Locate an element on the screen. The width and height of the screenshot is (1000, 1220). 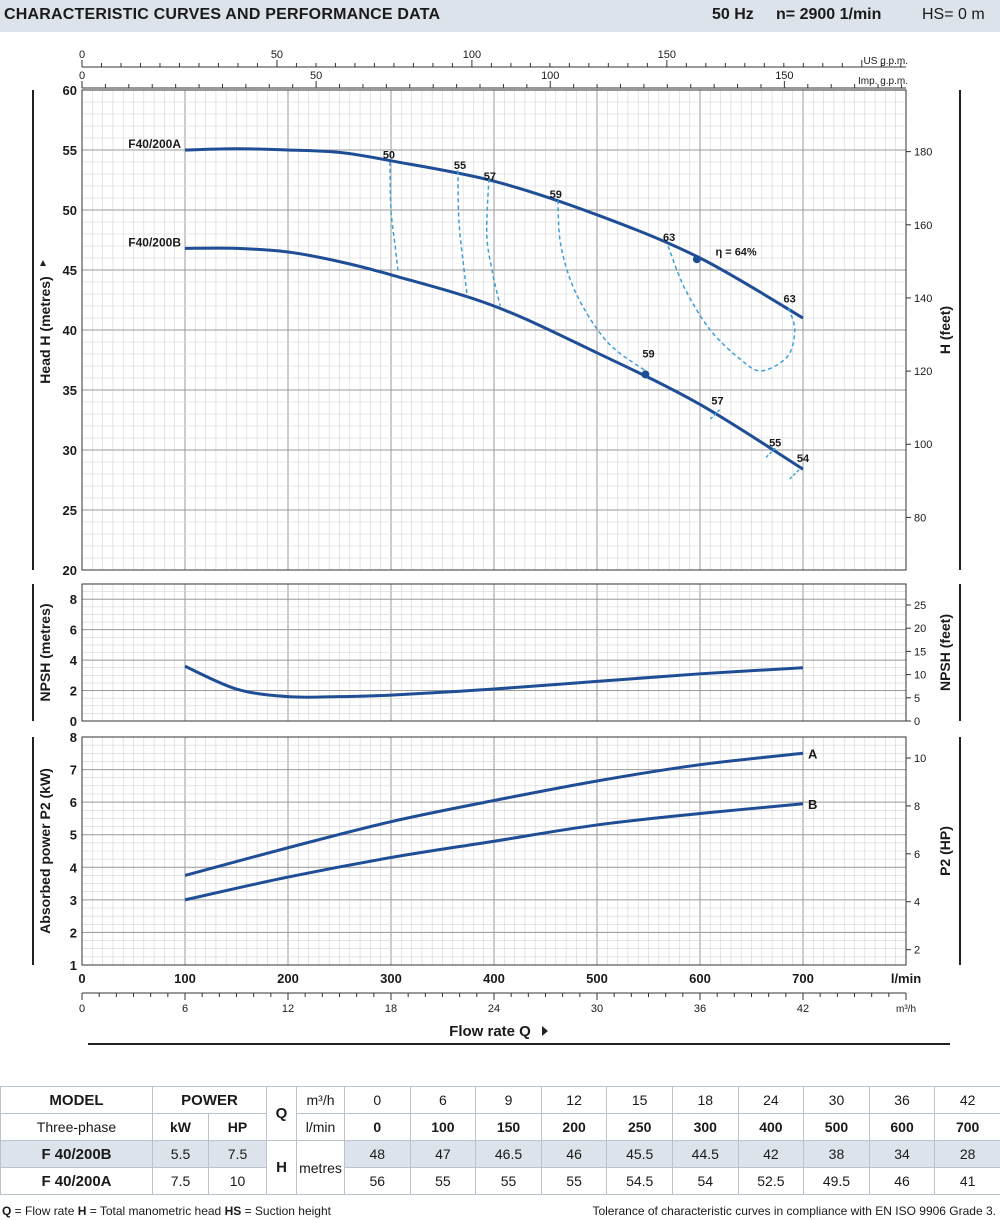
right-tick-label: 160 is located at coordinates (923, 226).